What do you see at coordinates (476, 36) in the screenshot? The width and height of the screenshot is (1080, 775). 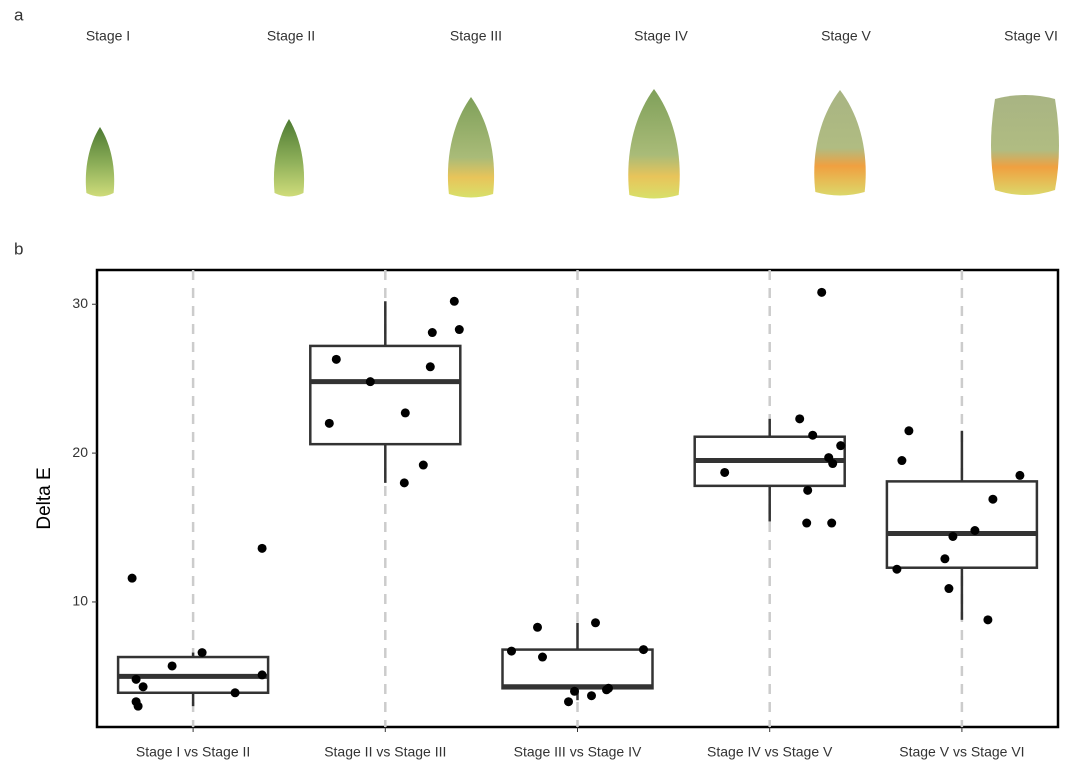 I see `stage-label: Stage III` at bounding box center [476, 36].